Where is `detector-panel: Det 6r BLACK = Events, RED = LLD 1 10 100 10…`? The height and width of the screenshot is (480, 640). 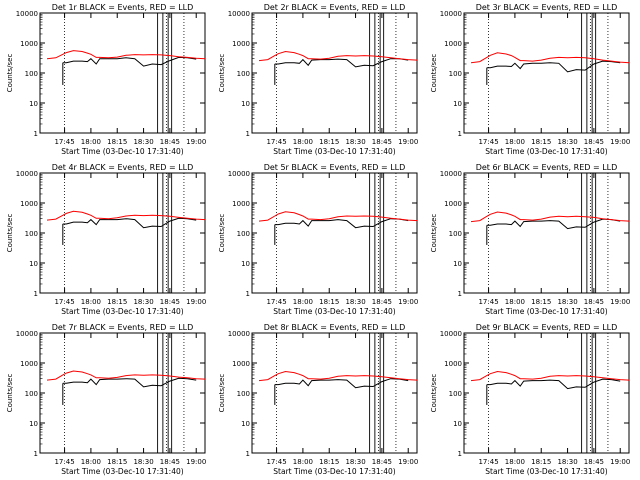 detector-panel: Det 6r BLACK = Events, RED = LLD 1 10 100 10… is located at coordinates (530, 239).